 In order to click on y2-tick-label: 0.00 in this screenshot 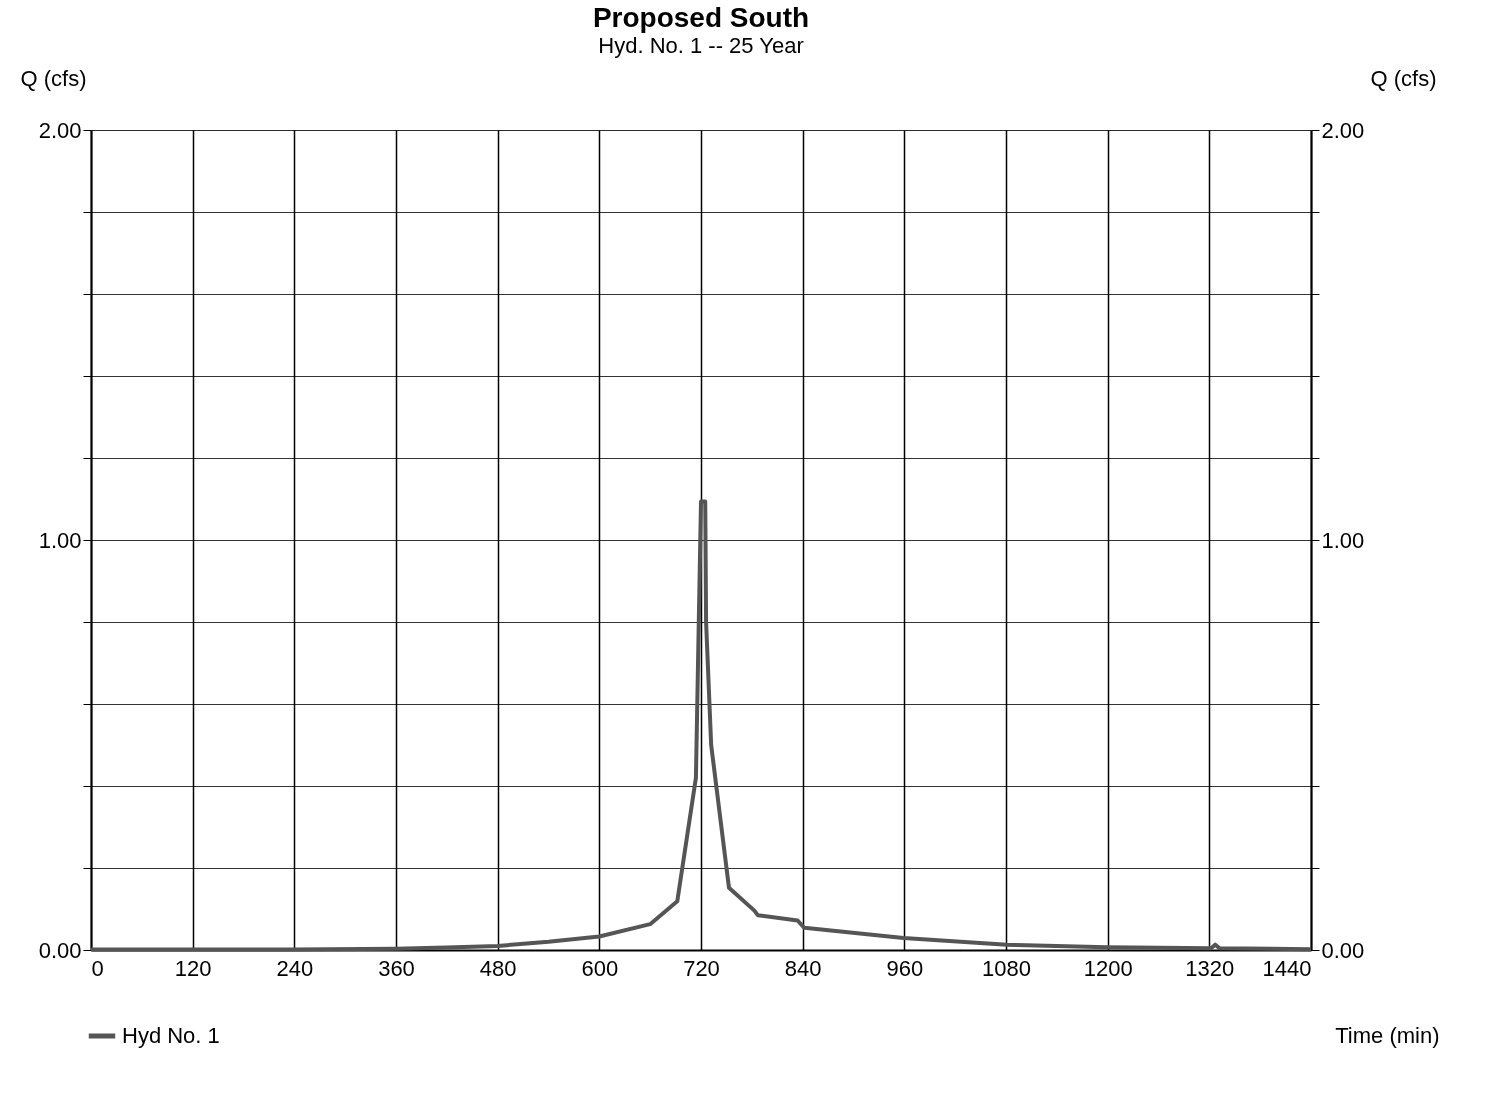, I will do `click(1343, 950)`.